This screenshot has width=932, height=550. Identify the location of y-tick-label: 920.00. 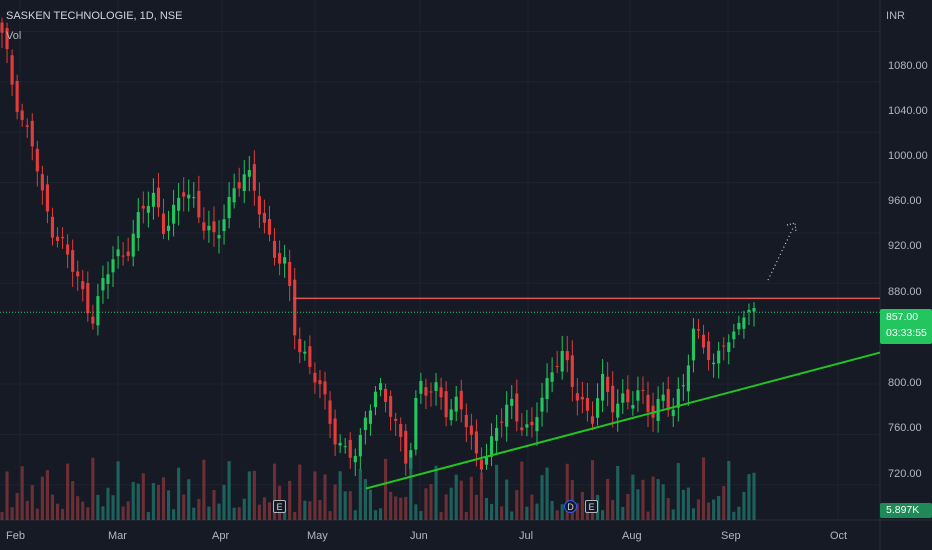
(905, 246).